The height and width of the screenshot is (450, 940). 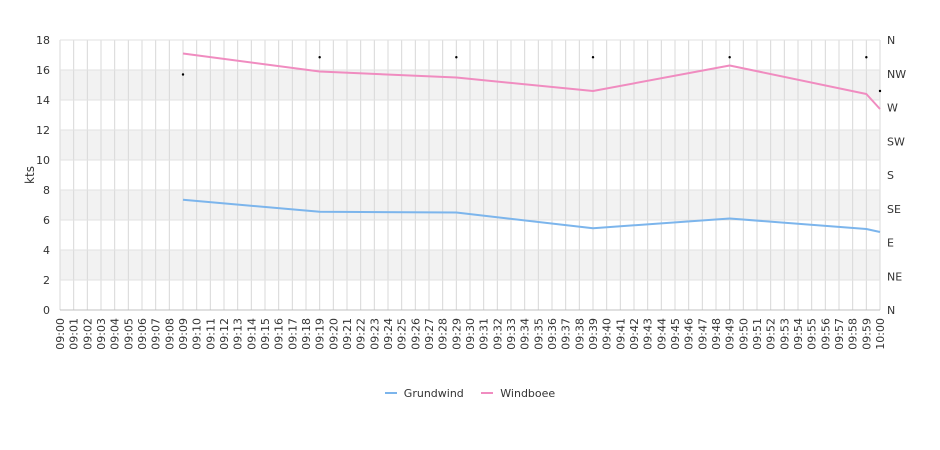 I want to click on x-tick-label: 09:13, so click(x=238, y=334).